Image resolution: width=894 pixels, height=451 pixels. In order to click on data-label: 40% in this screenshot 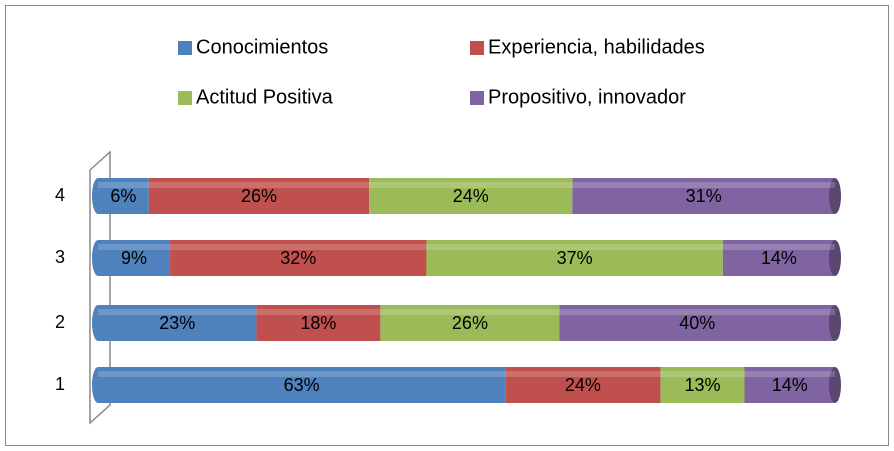, I will do `click(697, 323)`.